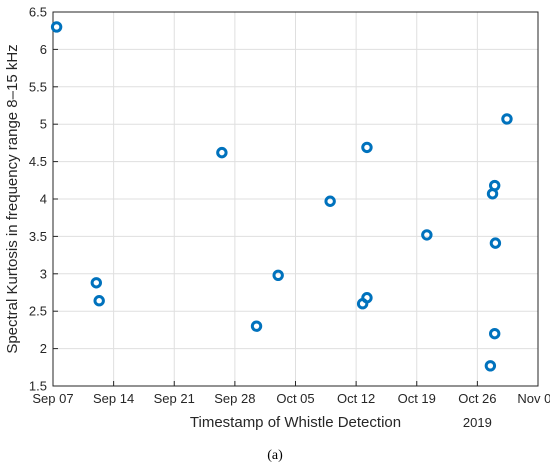 This screenshot has height=466, width=550. I want to click on x-tick-label: Oct 05, so click(295, 398).